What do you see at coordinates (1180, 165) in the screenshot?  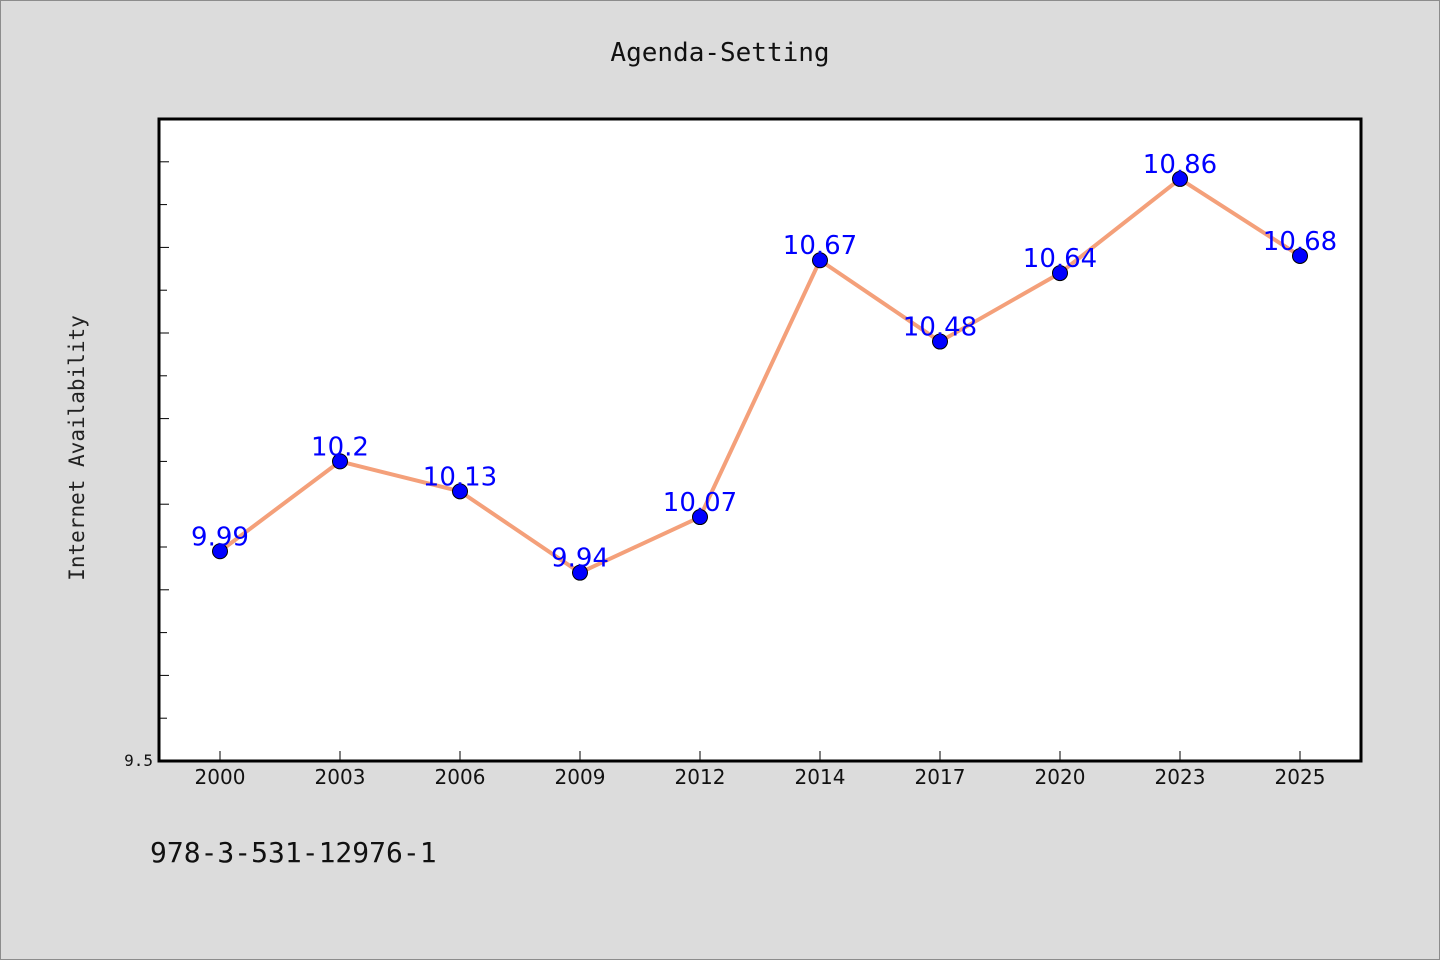 I see `data-label: 10.86` at bounding box center [1180, 165].